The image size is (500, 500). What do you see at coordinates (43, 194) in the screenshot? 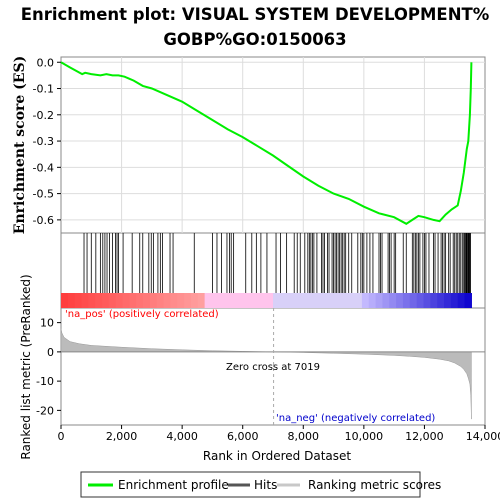
I see `es-y-tick-label: -0.5` at bounding box center [43, 194].